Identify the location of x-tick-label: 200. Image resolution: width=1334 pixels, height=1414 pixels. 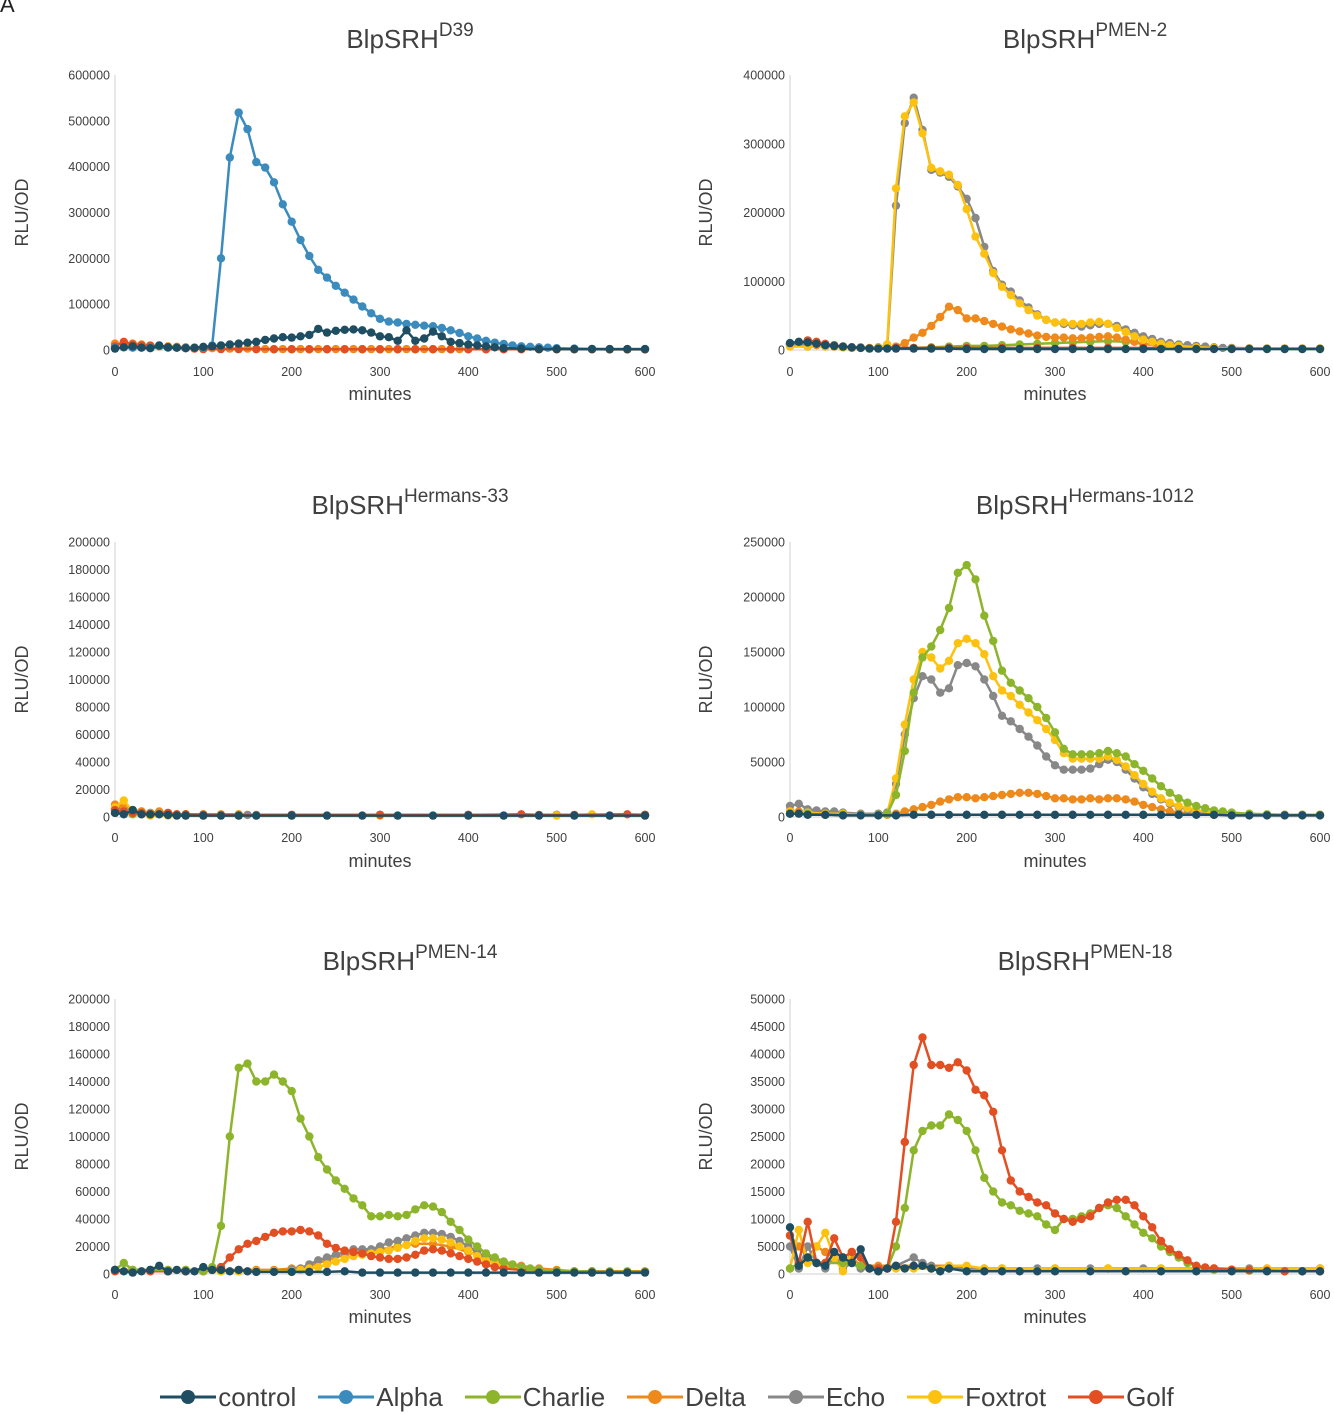
(966, 838).